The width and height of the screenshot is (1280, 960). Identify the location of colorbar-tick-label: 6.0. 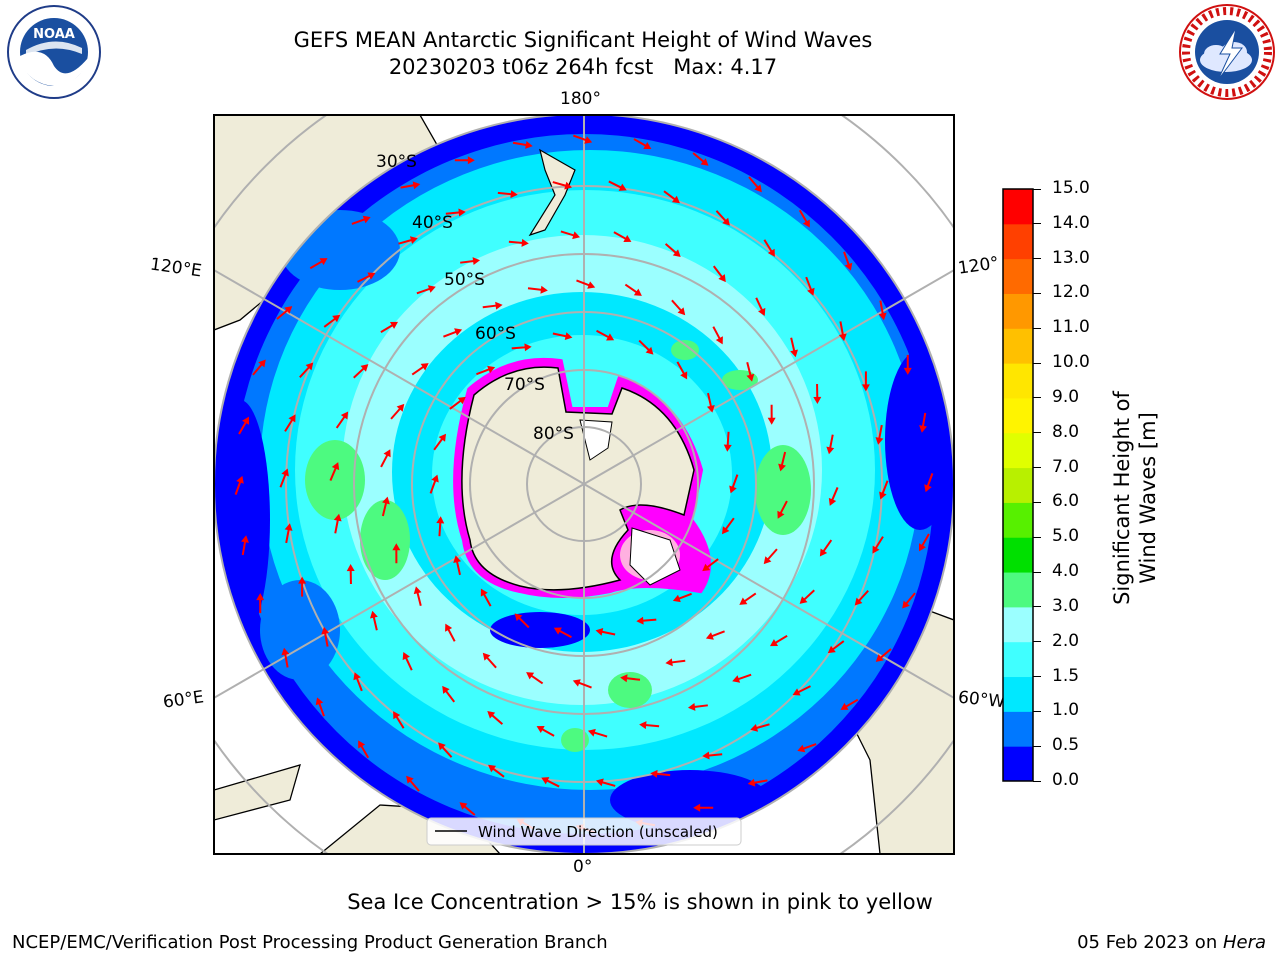
(1066, 501).